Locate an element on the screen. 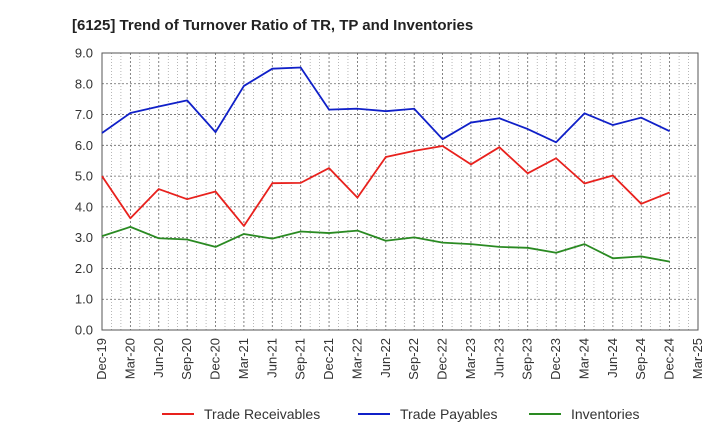  y-tick-label: 1.0 is located at coordinates (84, 299).